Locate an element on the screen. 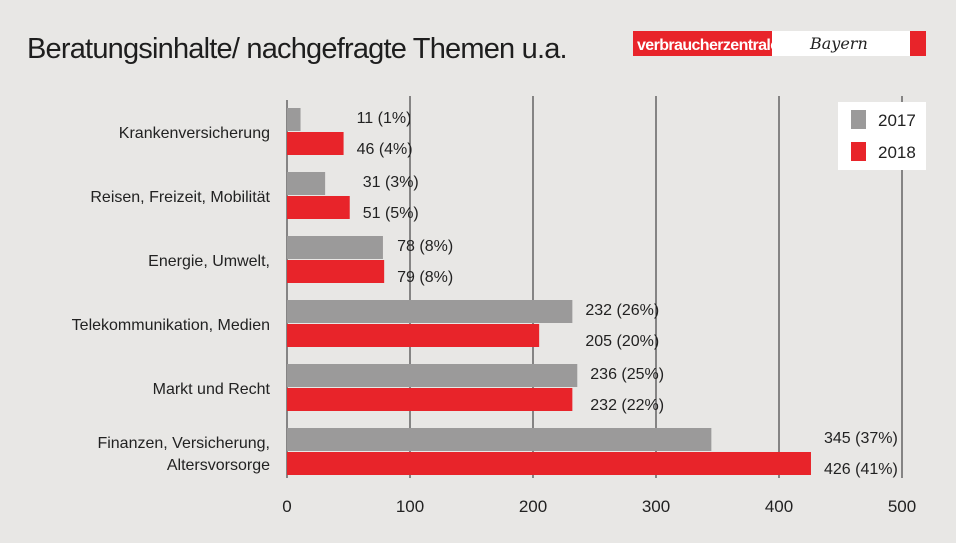 The width and height of the screenshot is (956, 543). data-label-2018: 79 (8%) is located at coordinates (425, 277).